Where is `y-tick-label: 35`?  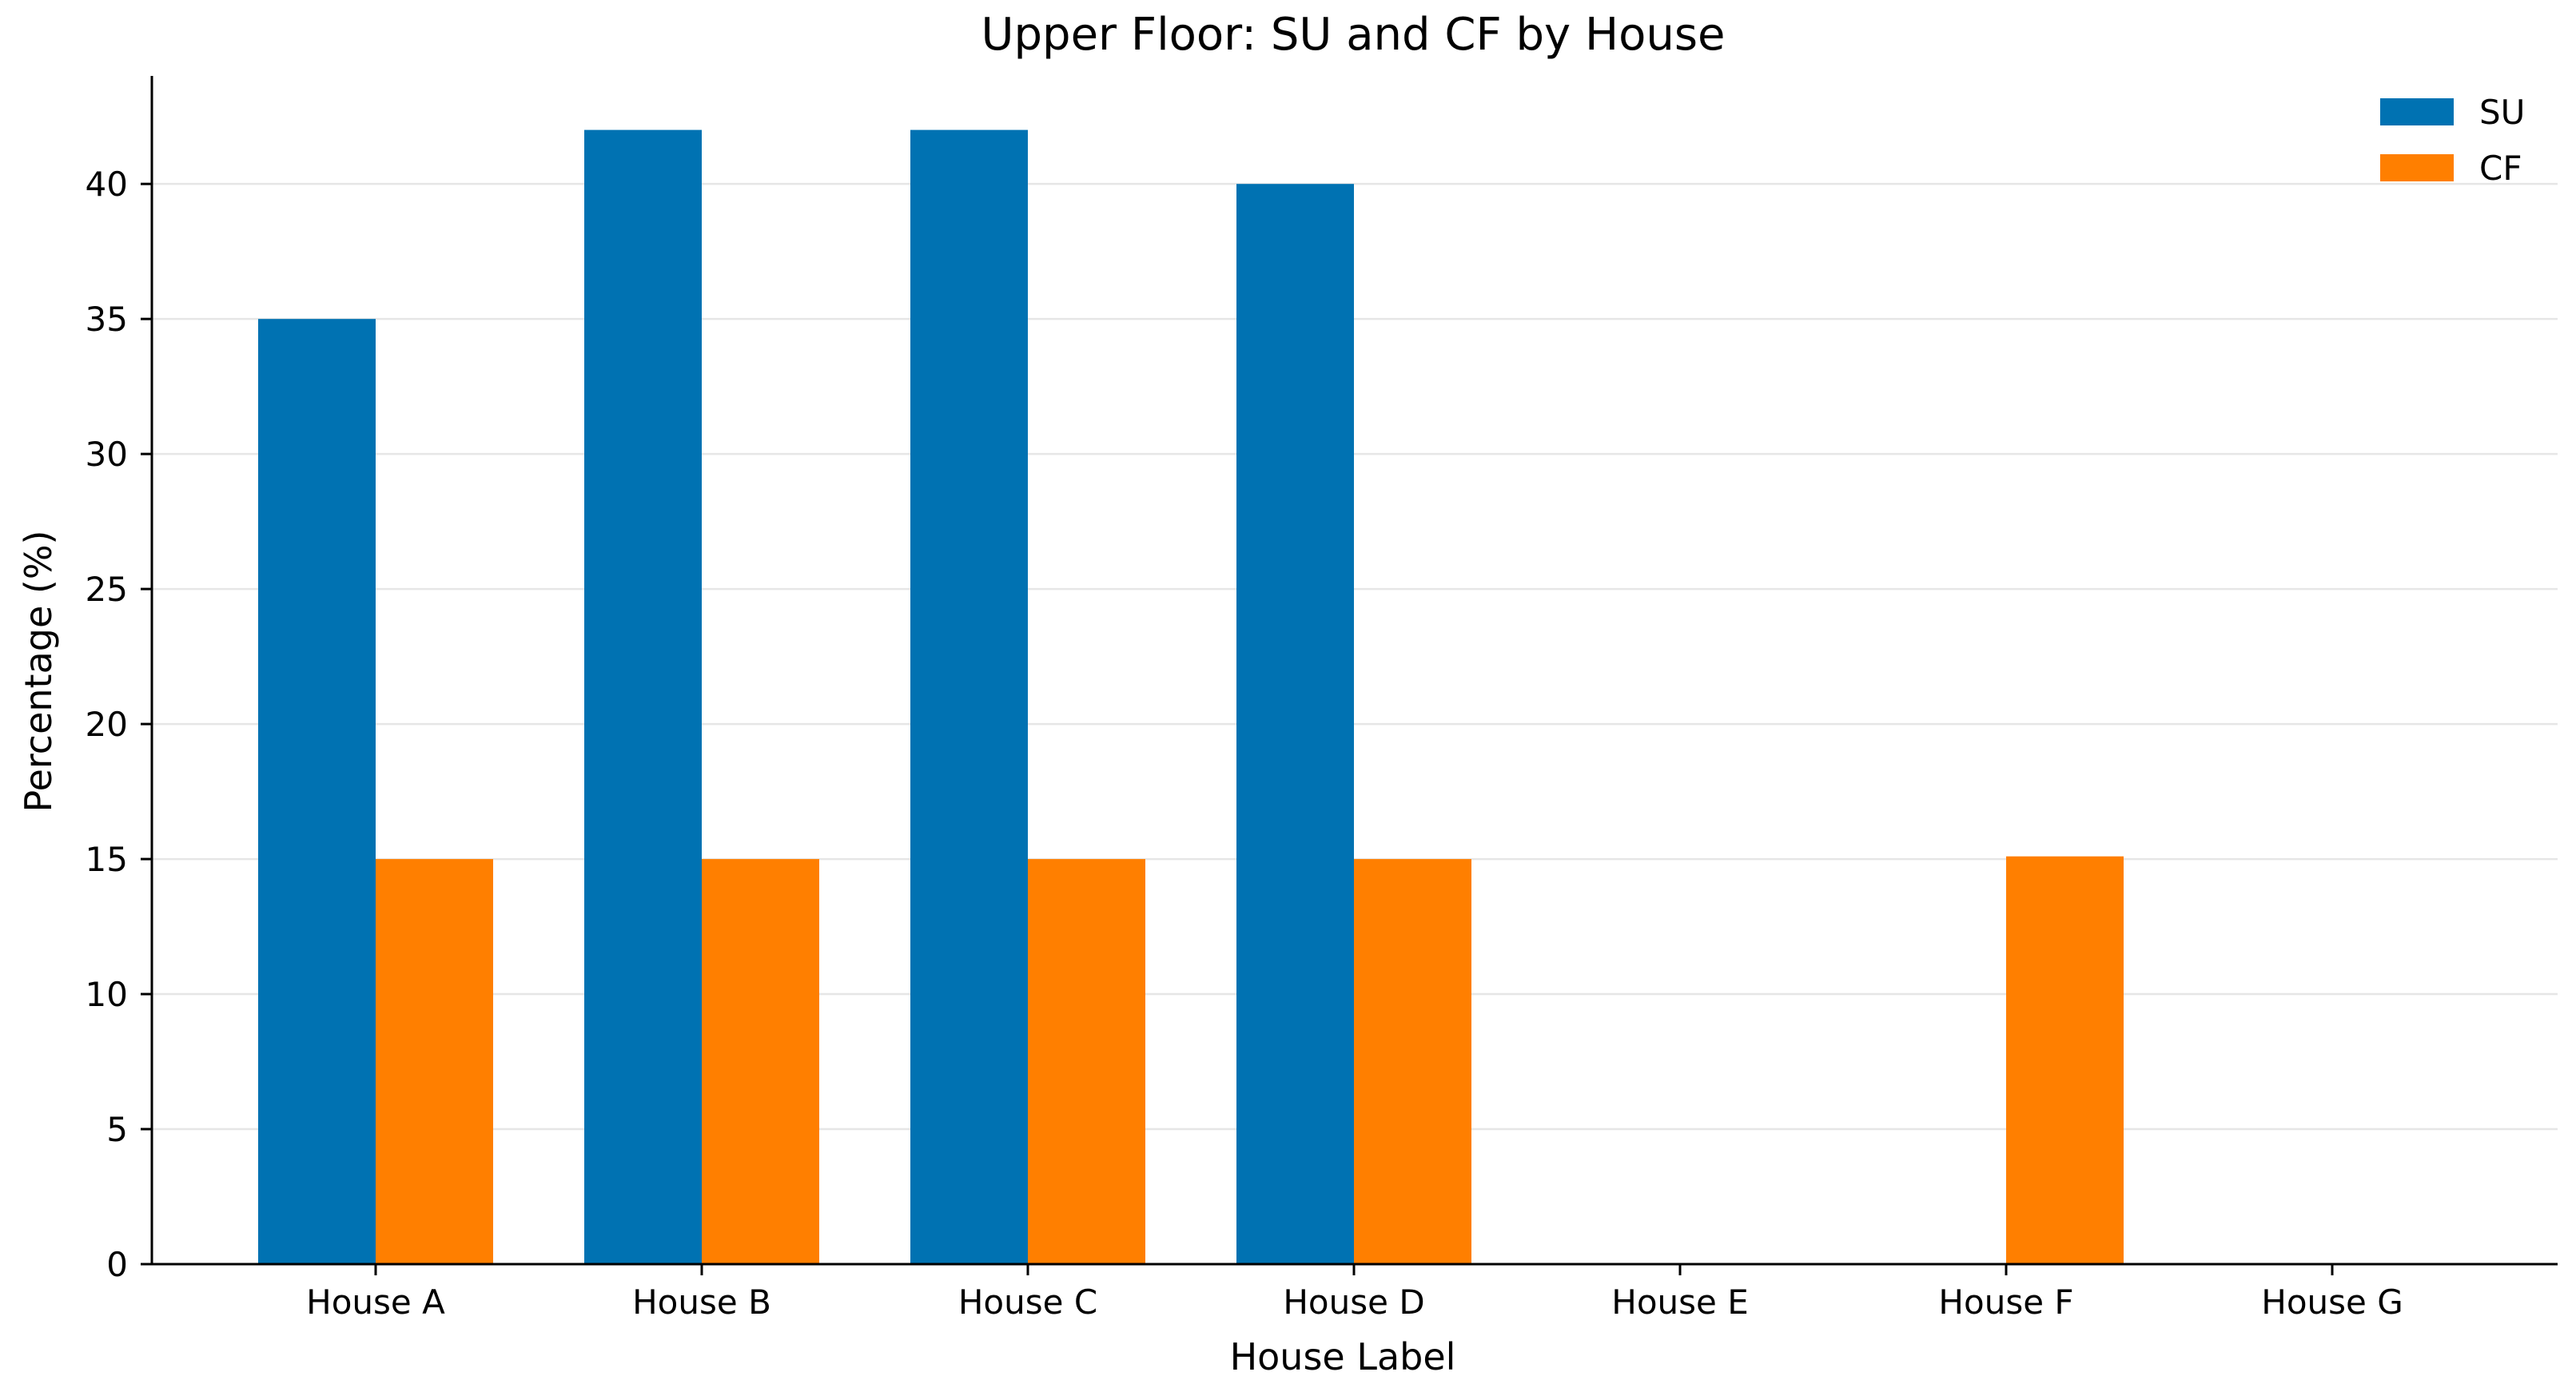
y-tick-label: 35 is located at coordinates (107, 319).